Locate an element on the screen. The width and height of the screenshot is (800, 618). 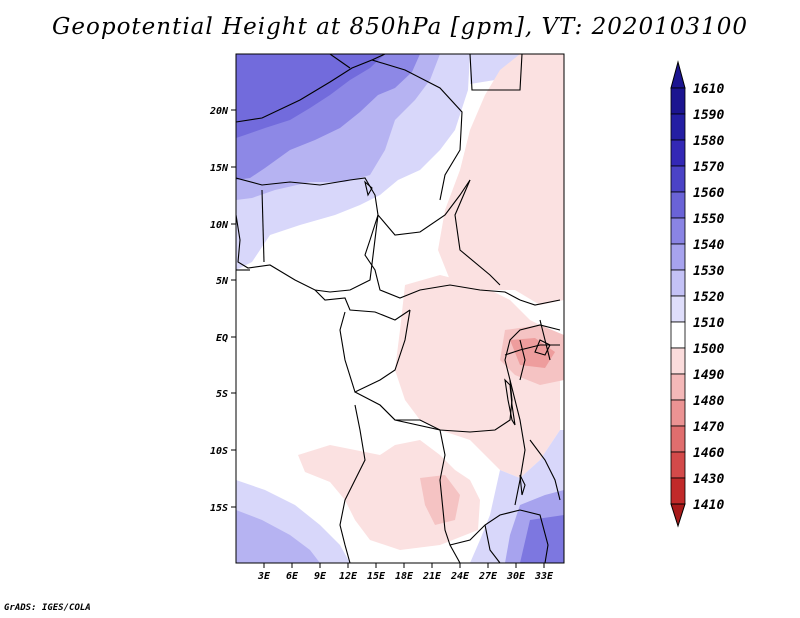
lon-label: 15E is located at coordinates (376, 576).